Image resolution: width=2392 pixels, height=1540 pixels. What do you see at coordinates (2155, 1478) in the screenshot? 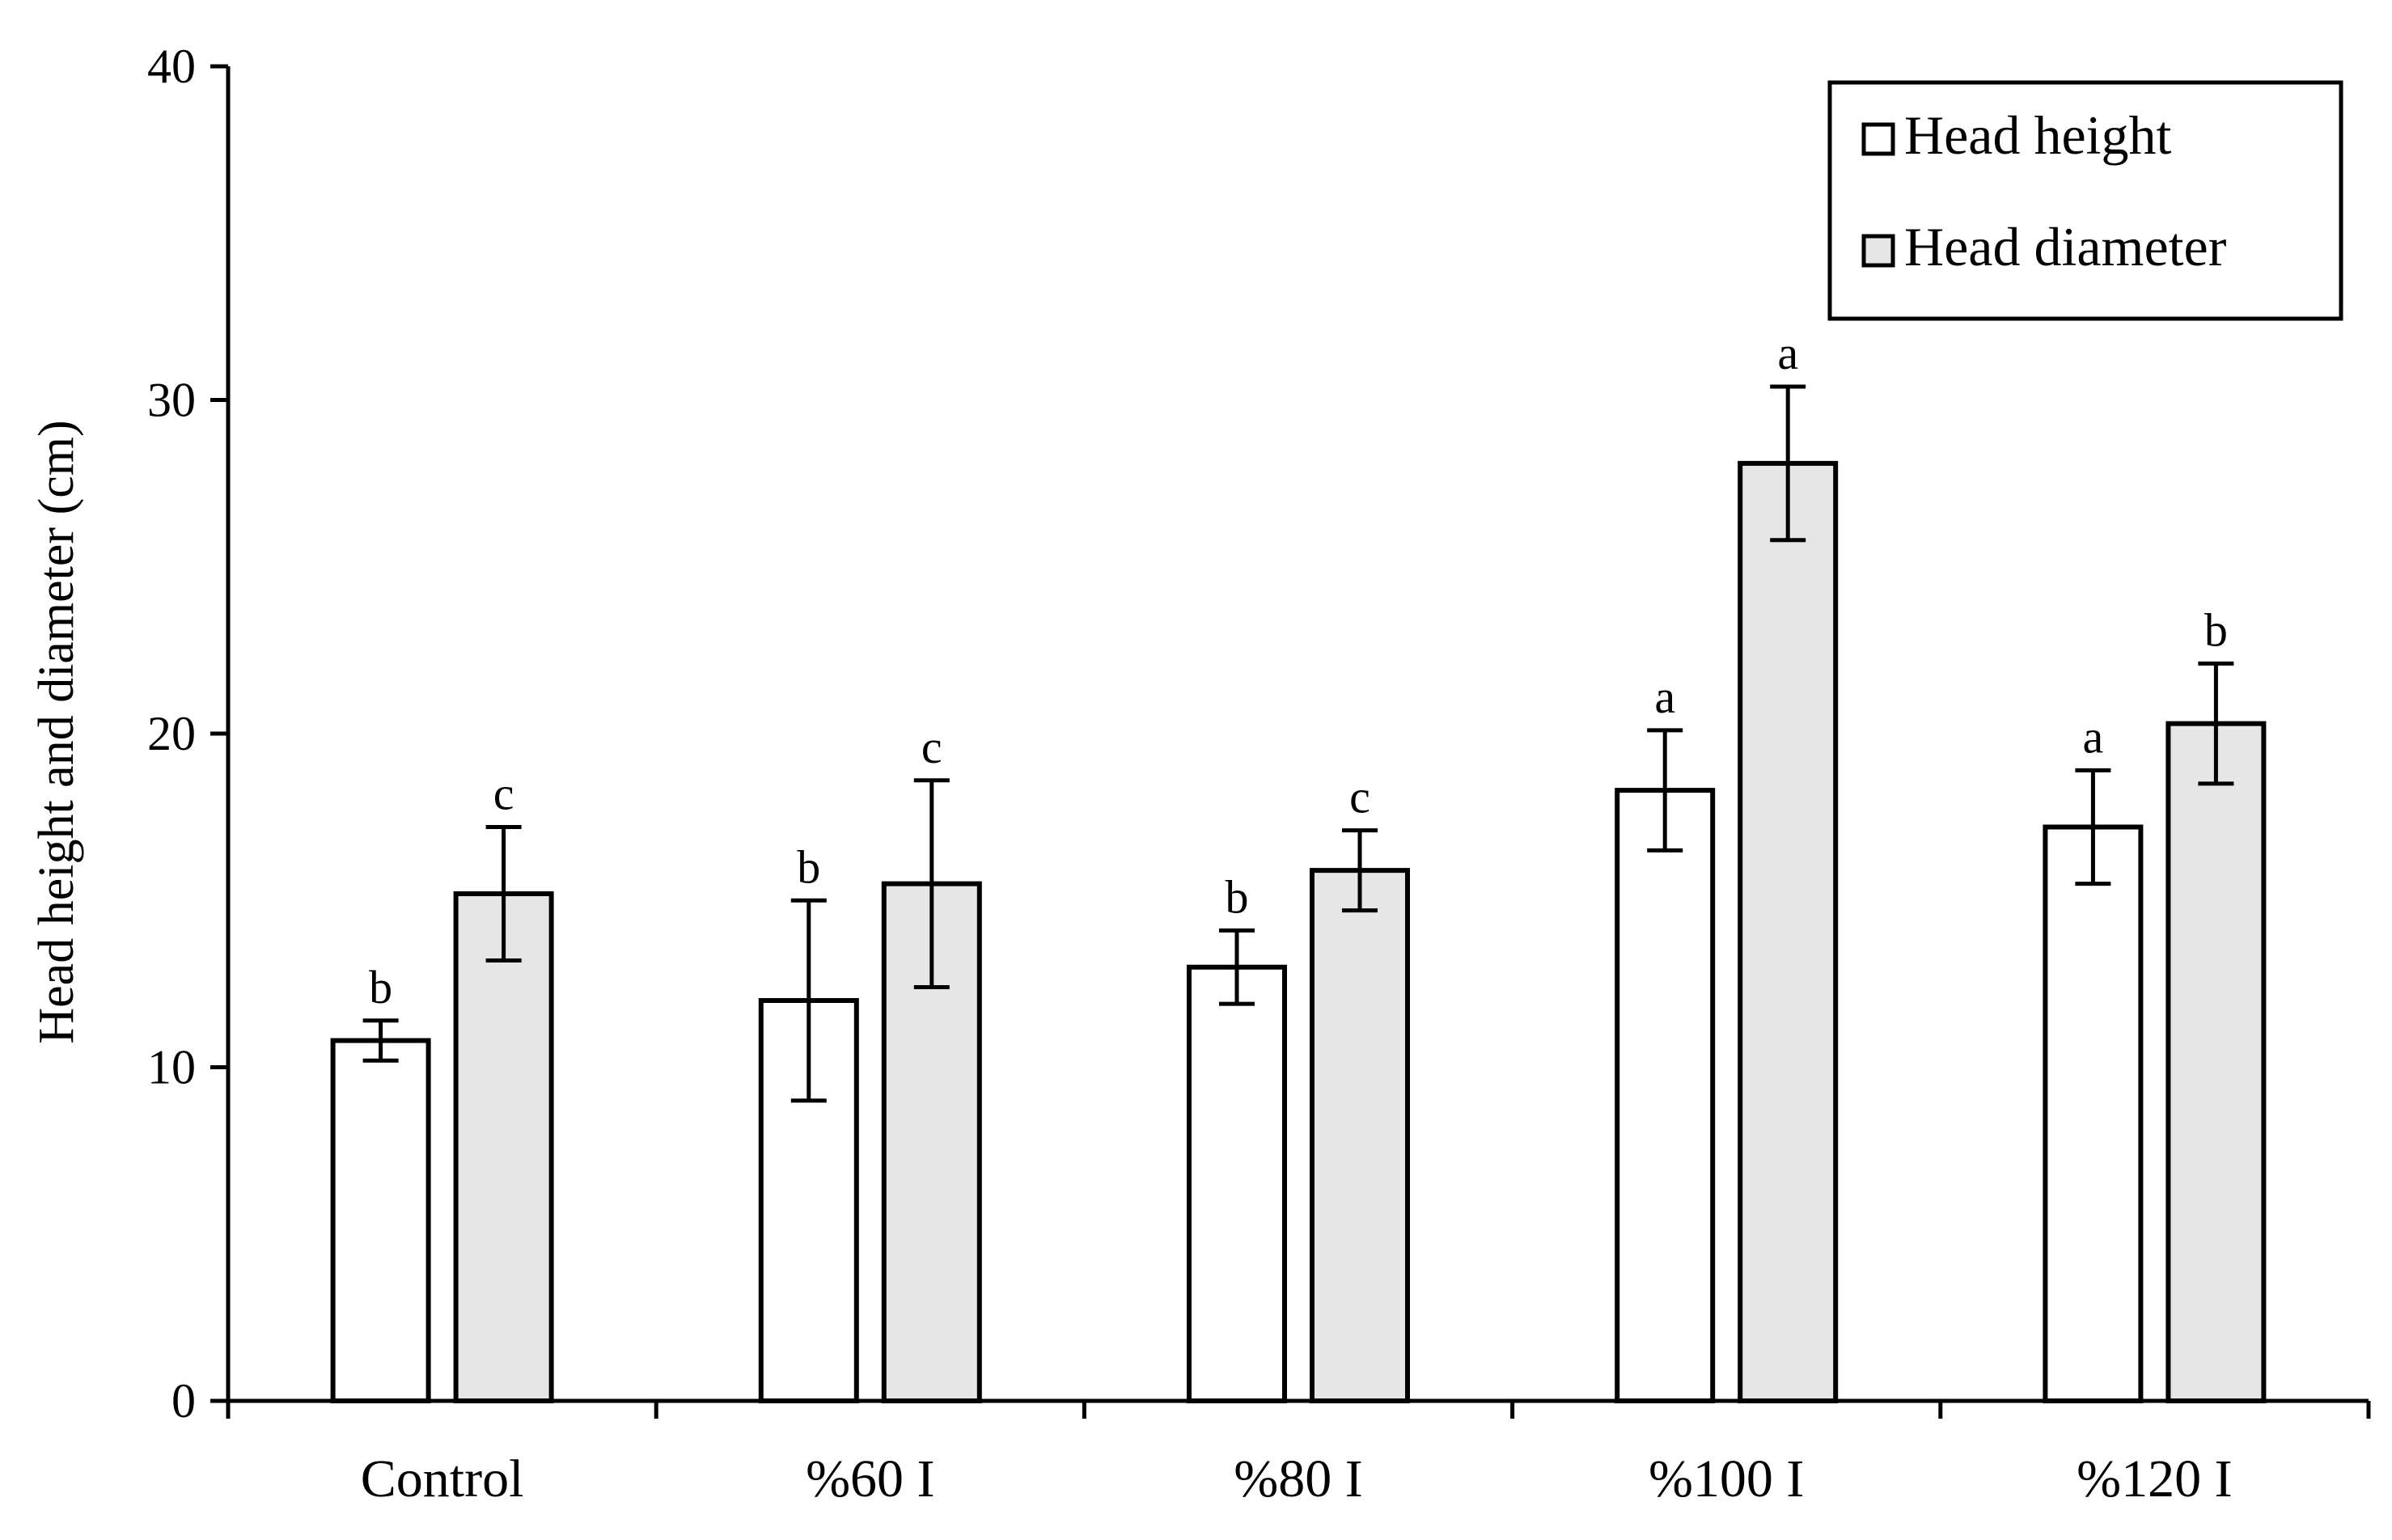
I see `x-tick-label-4: %120 I` at bounding box center [2155, 1478].